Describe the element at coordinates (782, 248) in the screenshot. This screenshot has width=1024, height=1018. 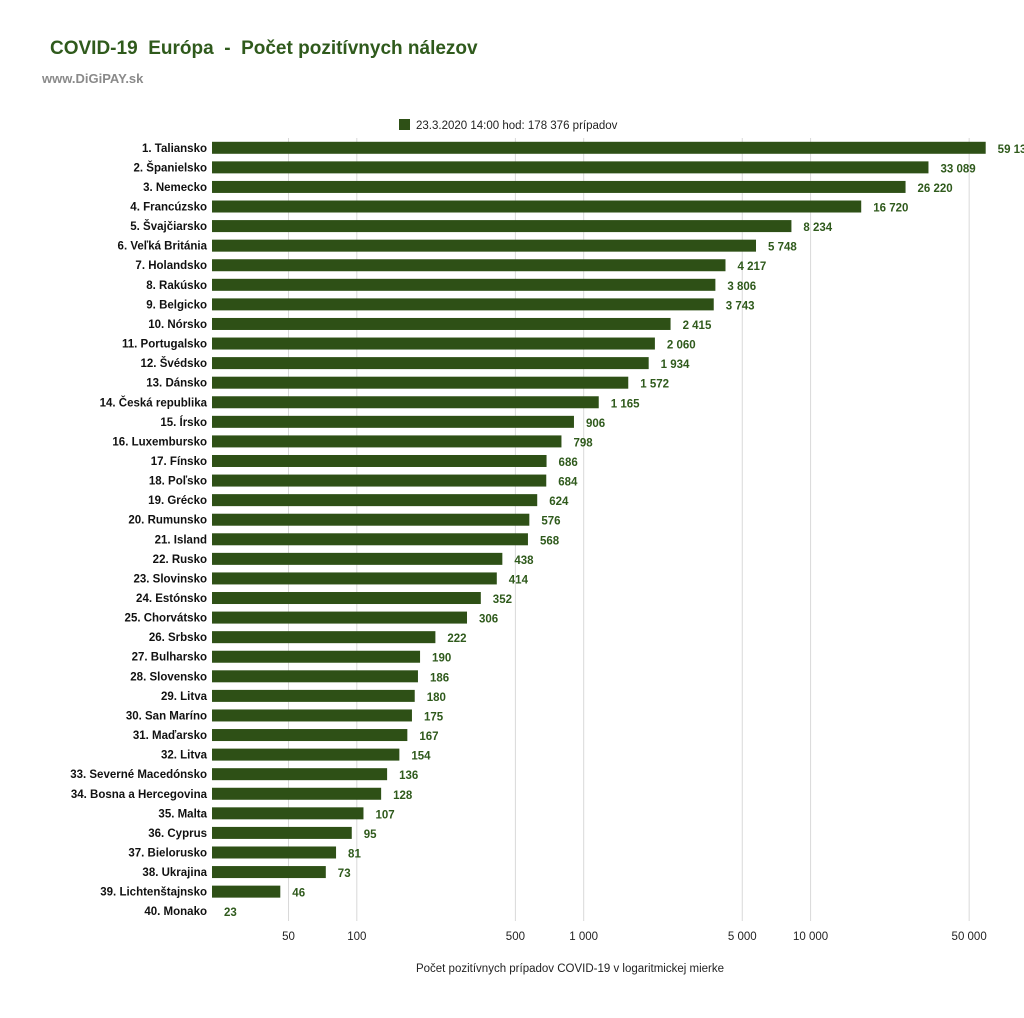
I see `value-label: 5 748` at that location.